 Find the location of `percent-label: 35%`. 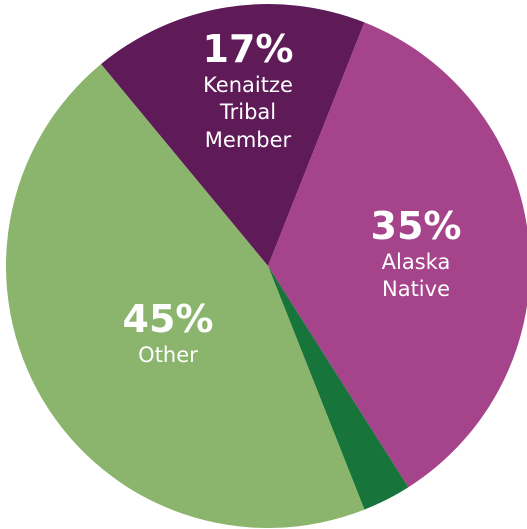

percent-label: 35% is located at coordinates (416, 226).